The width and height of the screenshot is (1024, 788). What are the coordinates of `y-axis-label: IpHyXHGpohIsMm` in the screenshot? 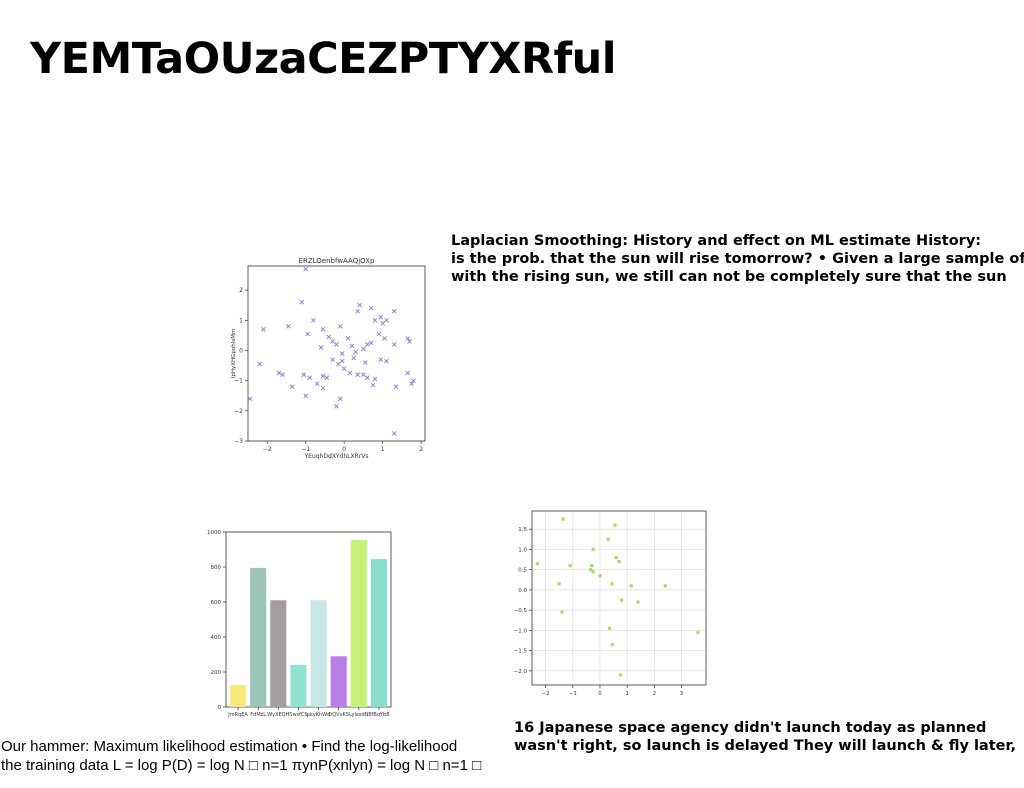 It's located at (234, 354).